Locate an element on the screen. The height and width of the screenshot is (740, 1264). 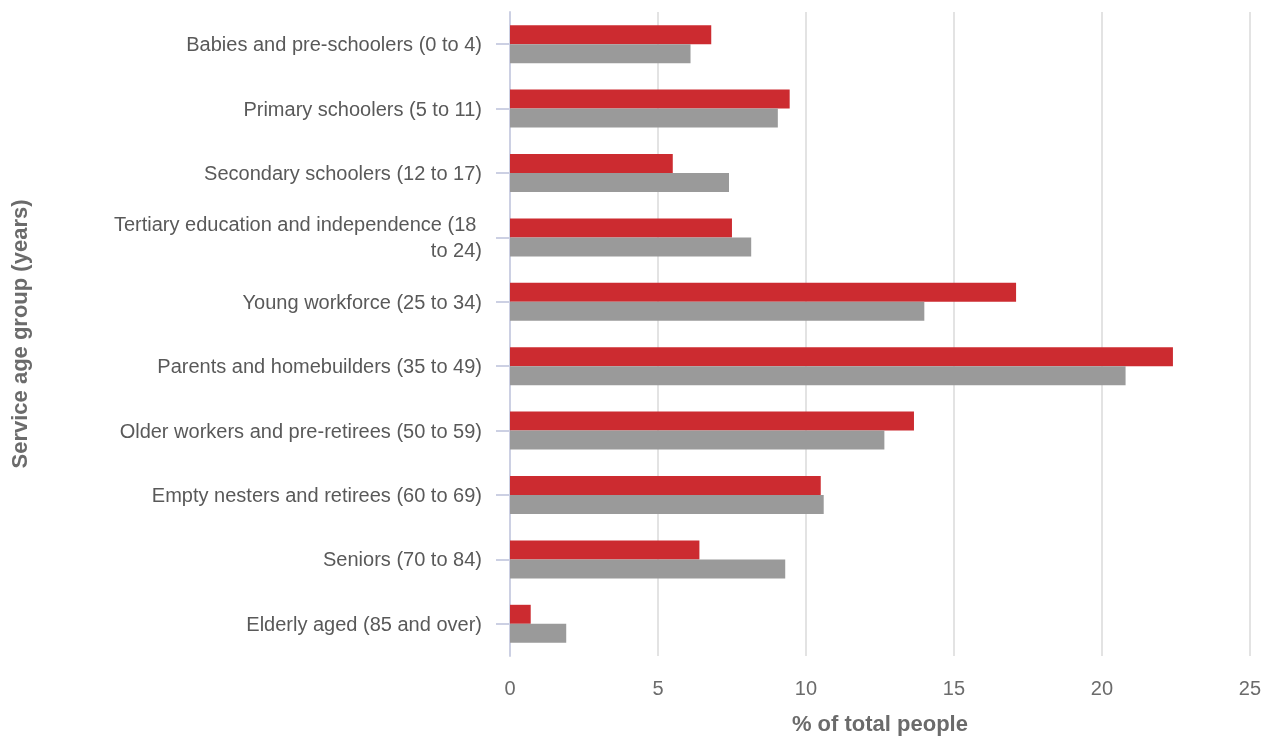
y-tick-label: Parents and homebuilders (35 to 49) is located at coordinates (319, 366).